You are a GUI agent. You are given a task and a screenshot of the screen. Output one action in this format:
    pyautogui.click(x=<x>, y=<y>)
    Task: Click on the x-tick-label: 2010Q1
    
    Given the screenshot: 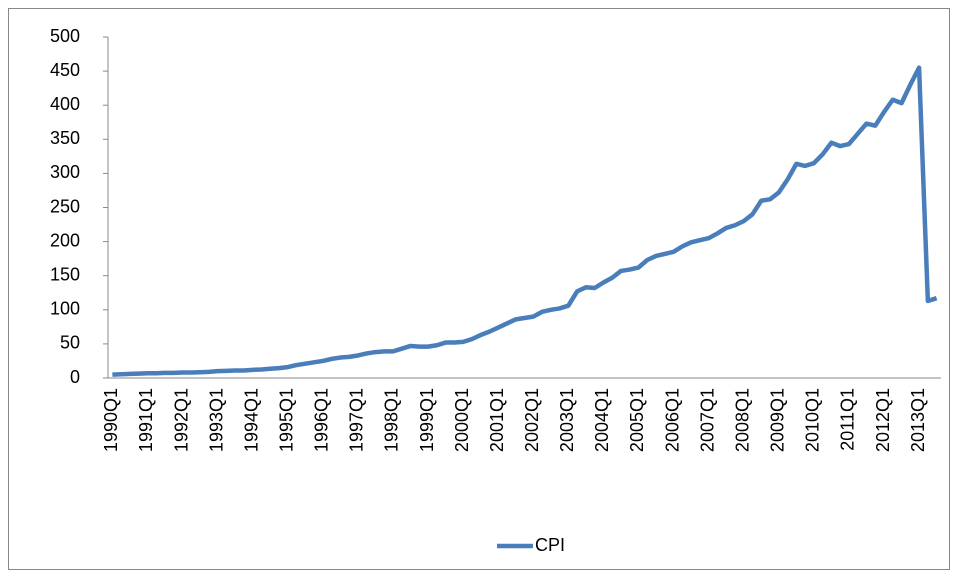 What is the action you would take?
    pyautogui.click(x=813, y=420)
    